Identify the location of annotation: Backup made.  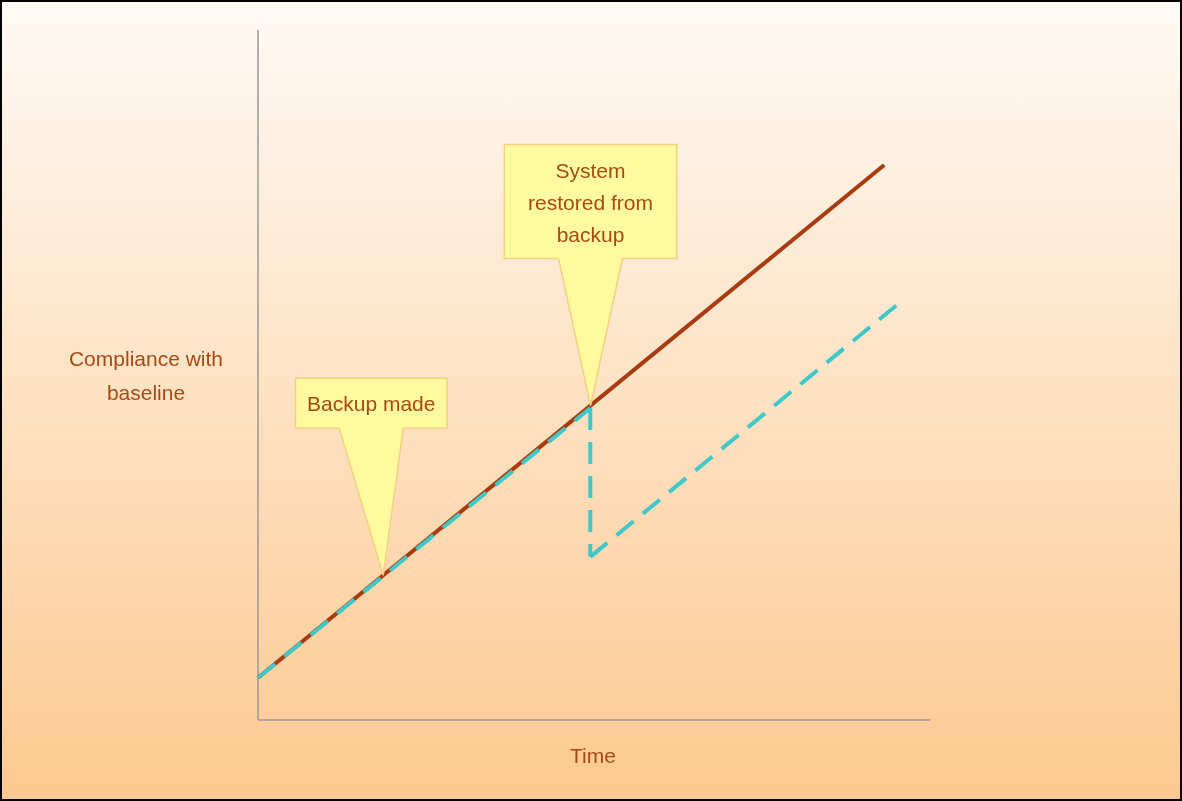
(371, 404).